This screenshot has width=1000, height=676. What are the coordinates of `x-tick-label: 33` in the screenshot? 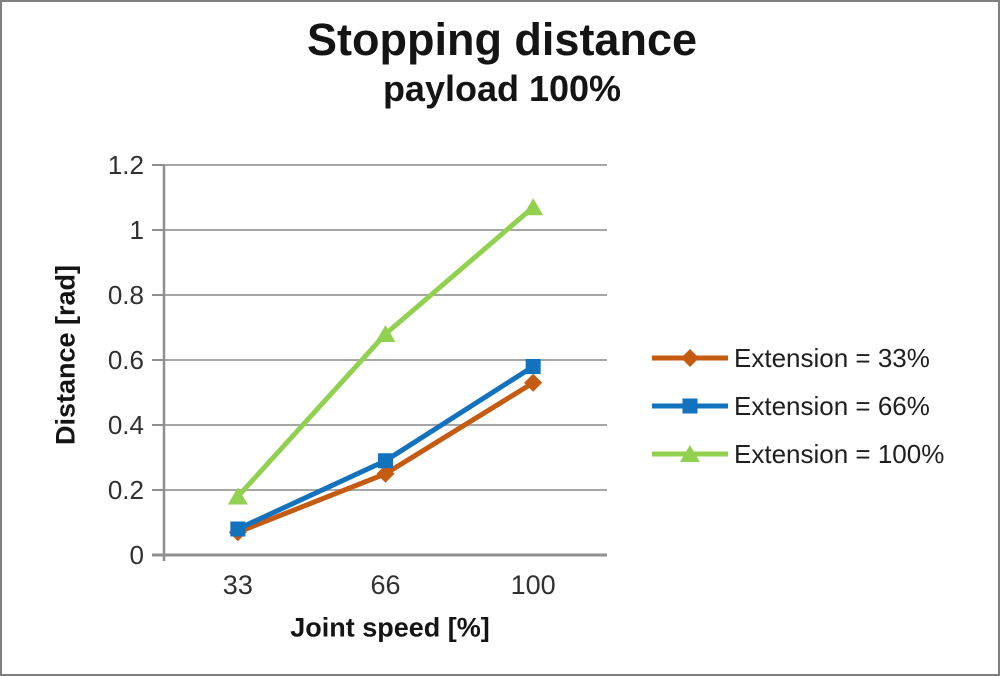 It's located at (237, 585).